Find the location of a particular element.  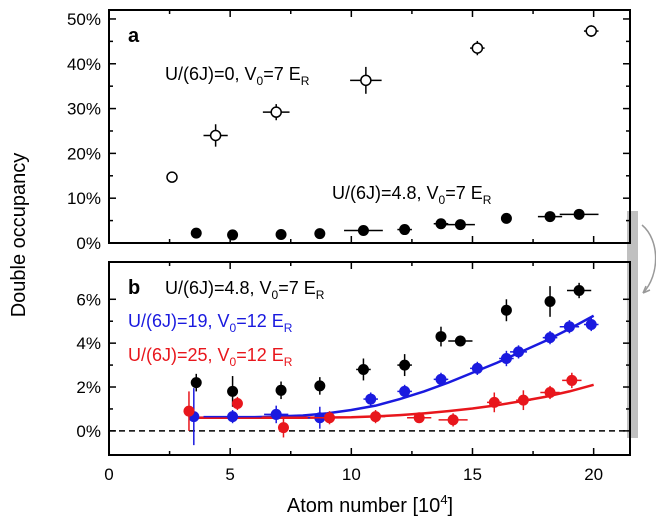

fit-curve-blue is located at coordinates (391, 366).